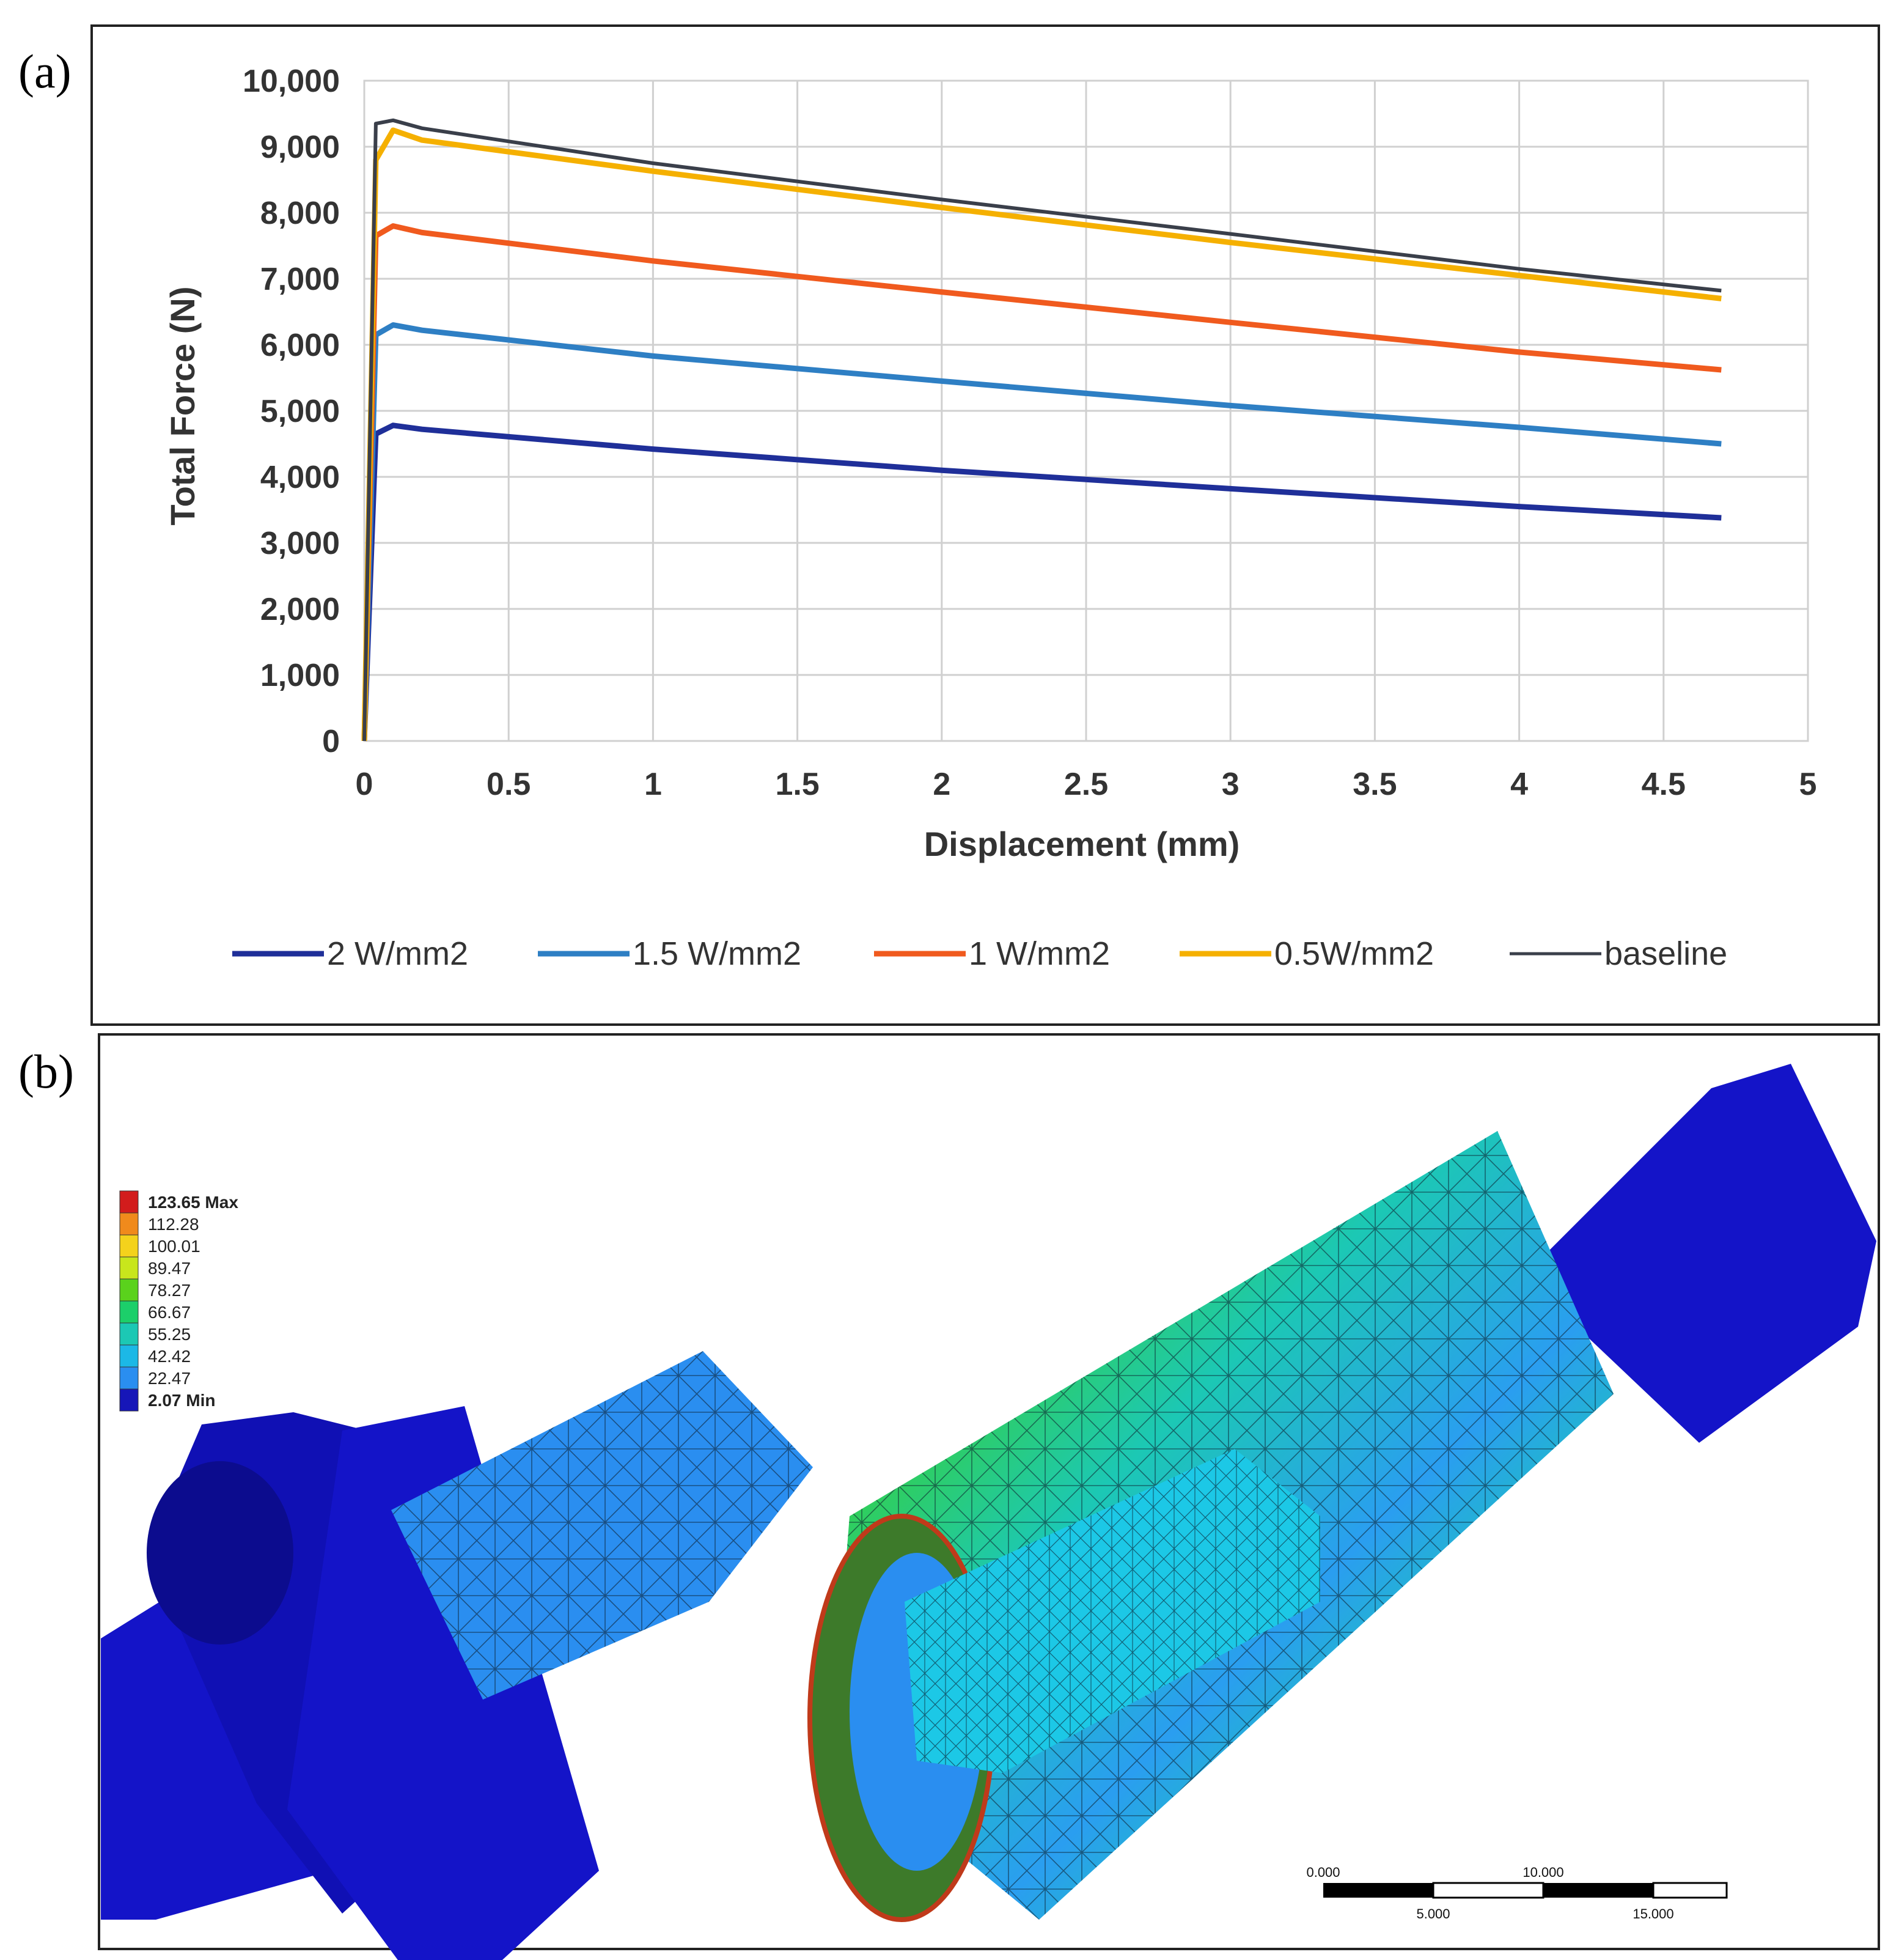 The width and height of the screenshot is (1899, 1960). I want to click on scale-label-10: 10.000, so click(1543, 1872).